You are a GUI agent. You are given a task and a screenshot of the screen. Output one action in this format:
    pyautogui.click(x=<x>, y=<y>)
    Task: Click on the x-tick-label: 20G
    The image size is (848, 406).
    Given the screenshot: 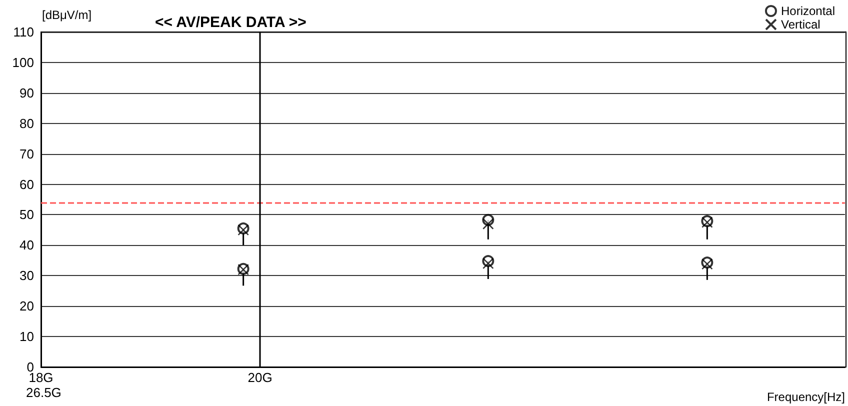 What is the action you would take?
    pyautogui.click(x=260, y=377)
    